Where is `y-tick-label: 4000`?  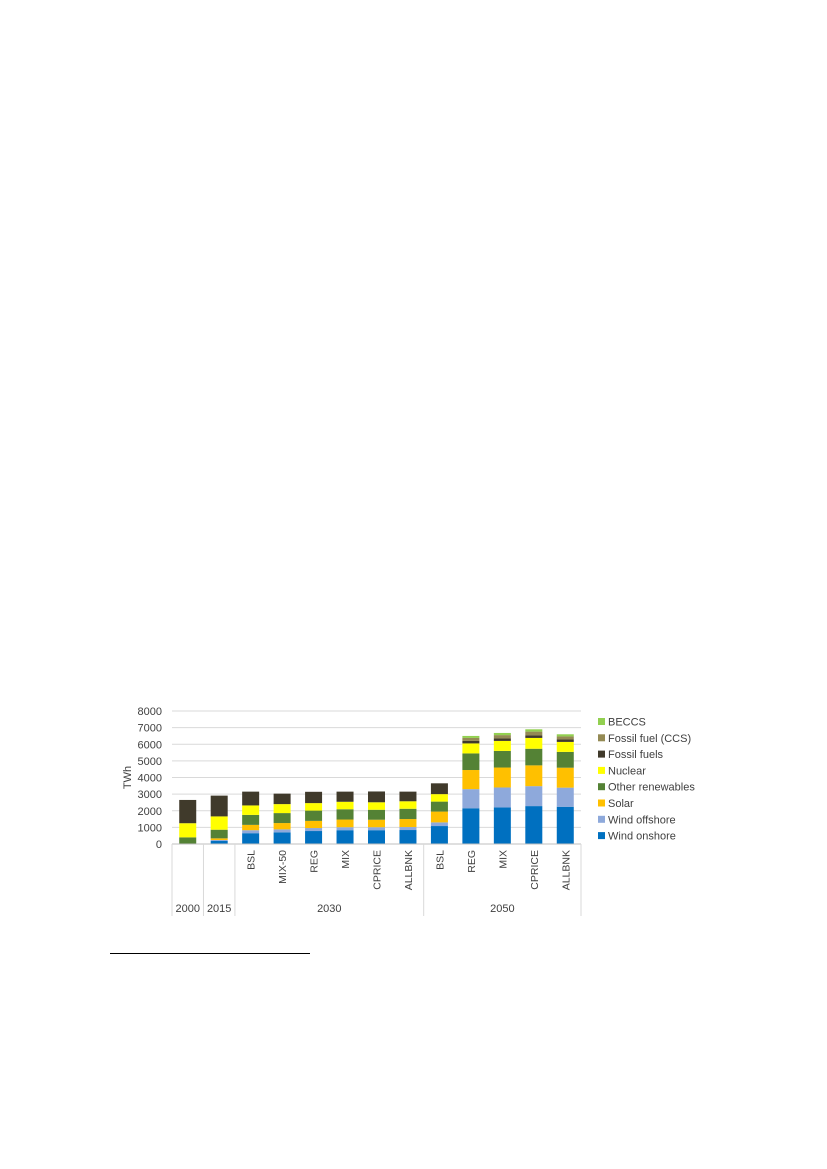 y-tick-label: 4000 is located at coordinates (150, 779).